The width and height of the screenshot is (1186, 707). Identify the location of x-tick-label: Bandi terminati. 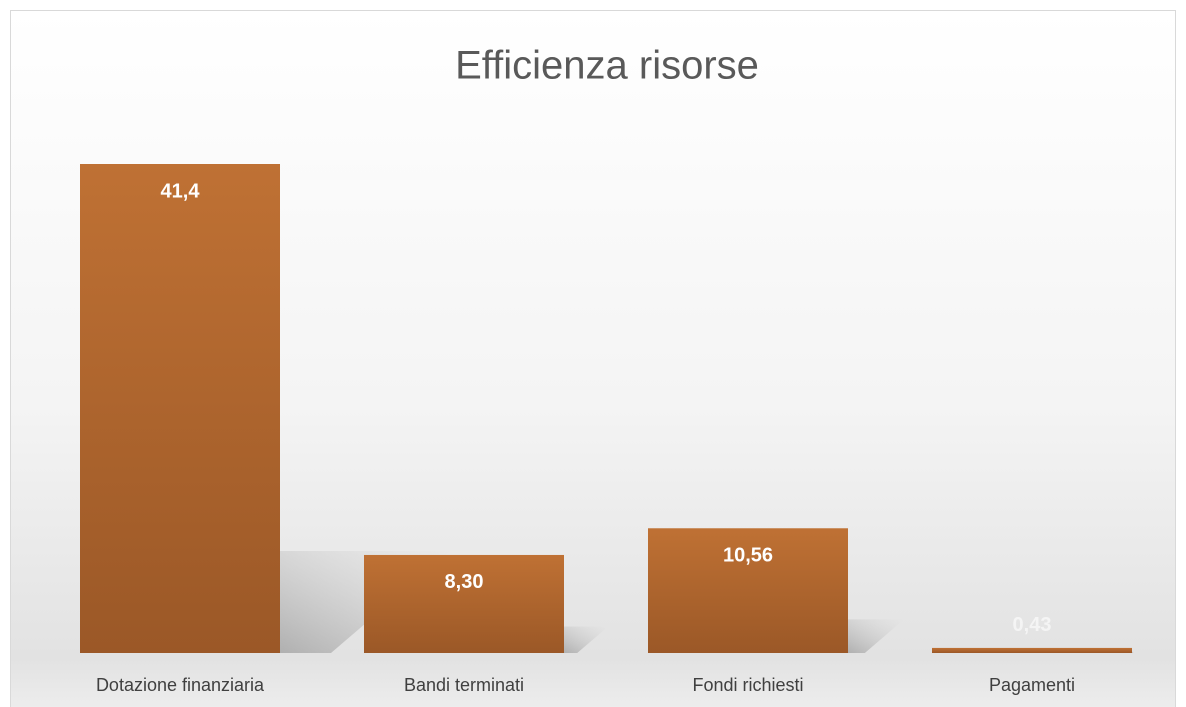
(464, 685).